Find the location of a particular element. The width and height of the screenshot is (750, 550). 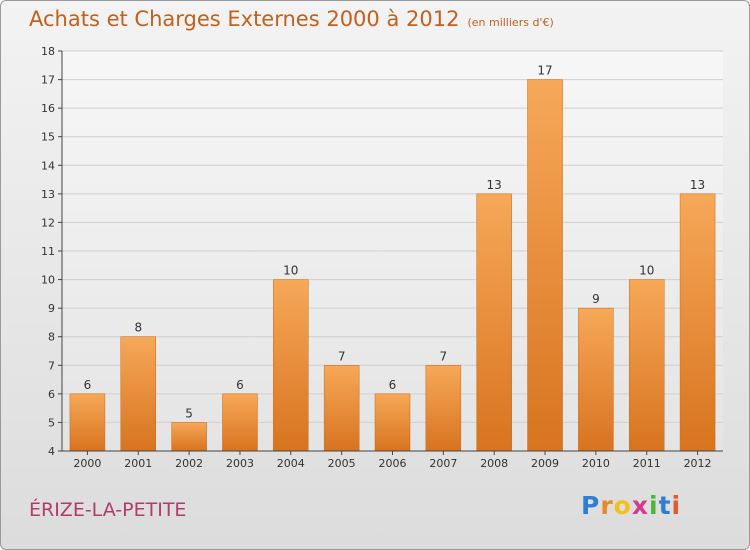

y-tick-label: 14 is located at coordinates (48, 165).